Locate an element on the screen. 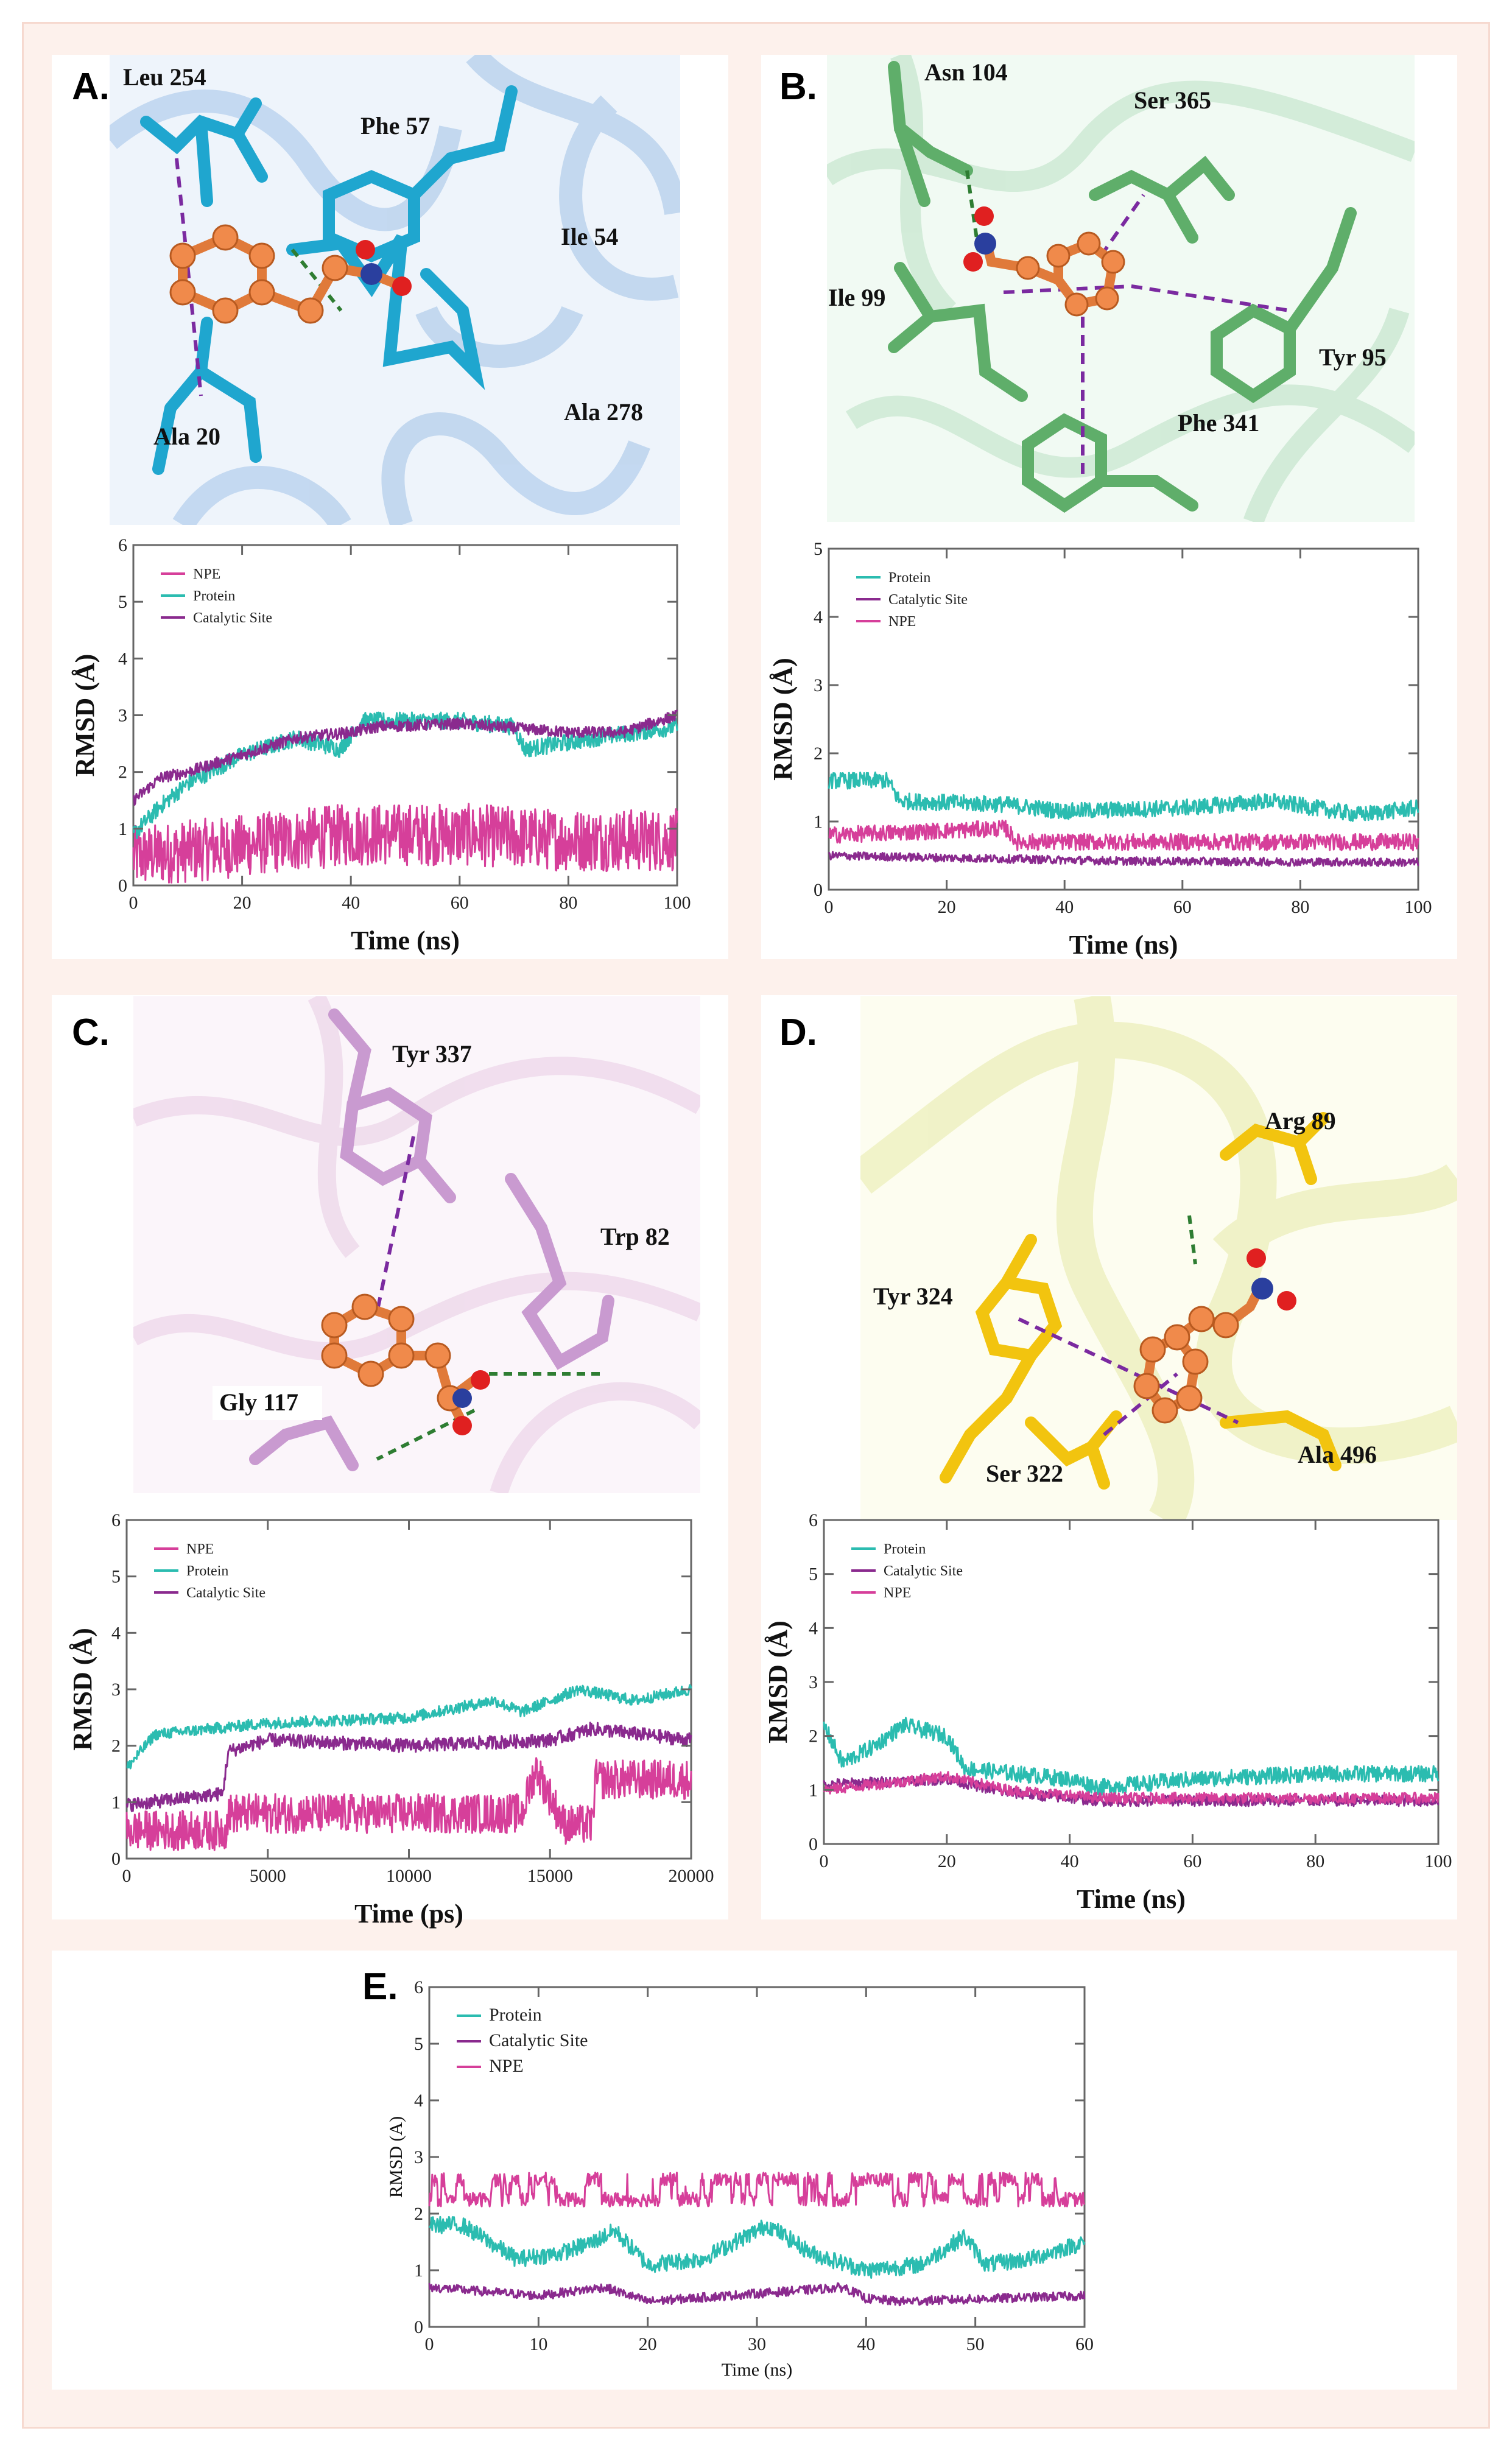 The image size is (1512, 2456). binding-site-scene-a: Leu 254 Phe 57 Ile 54 Ala 278 Ala 20 is located at coordinates (395, 290).